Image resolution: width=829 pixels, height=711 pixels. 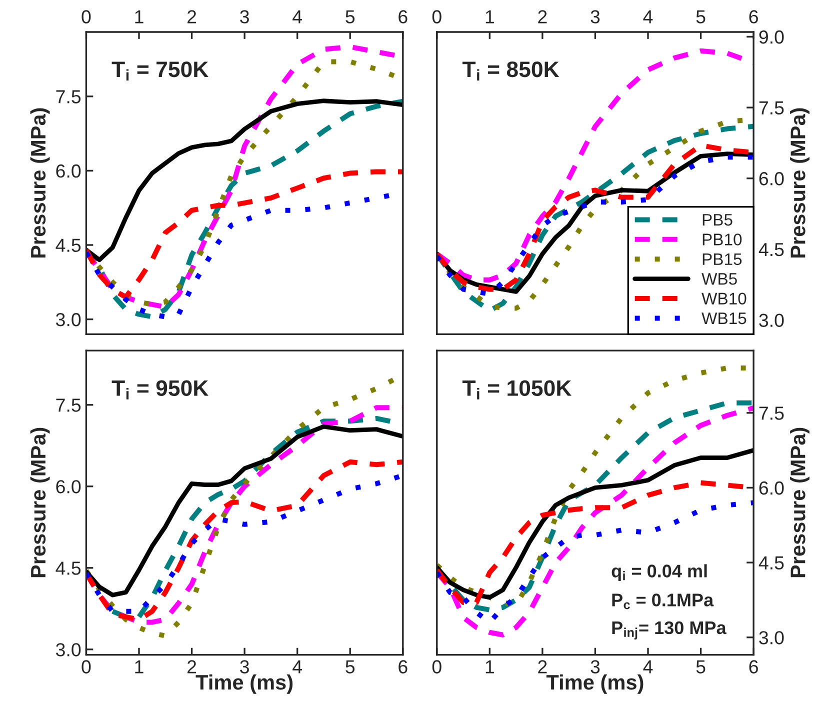 What do you see at coordinates (722, 240) in the screenshot?
I see `legend-label: PB10` at bounding box center [722, 240].